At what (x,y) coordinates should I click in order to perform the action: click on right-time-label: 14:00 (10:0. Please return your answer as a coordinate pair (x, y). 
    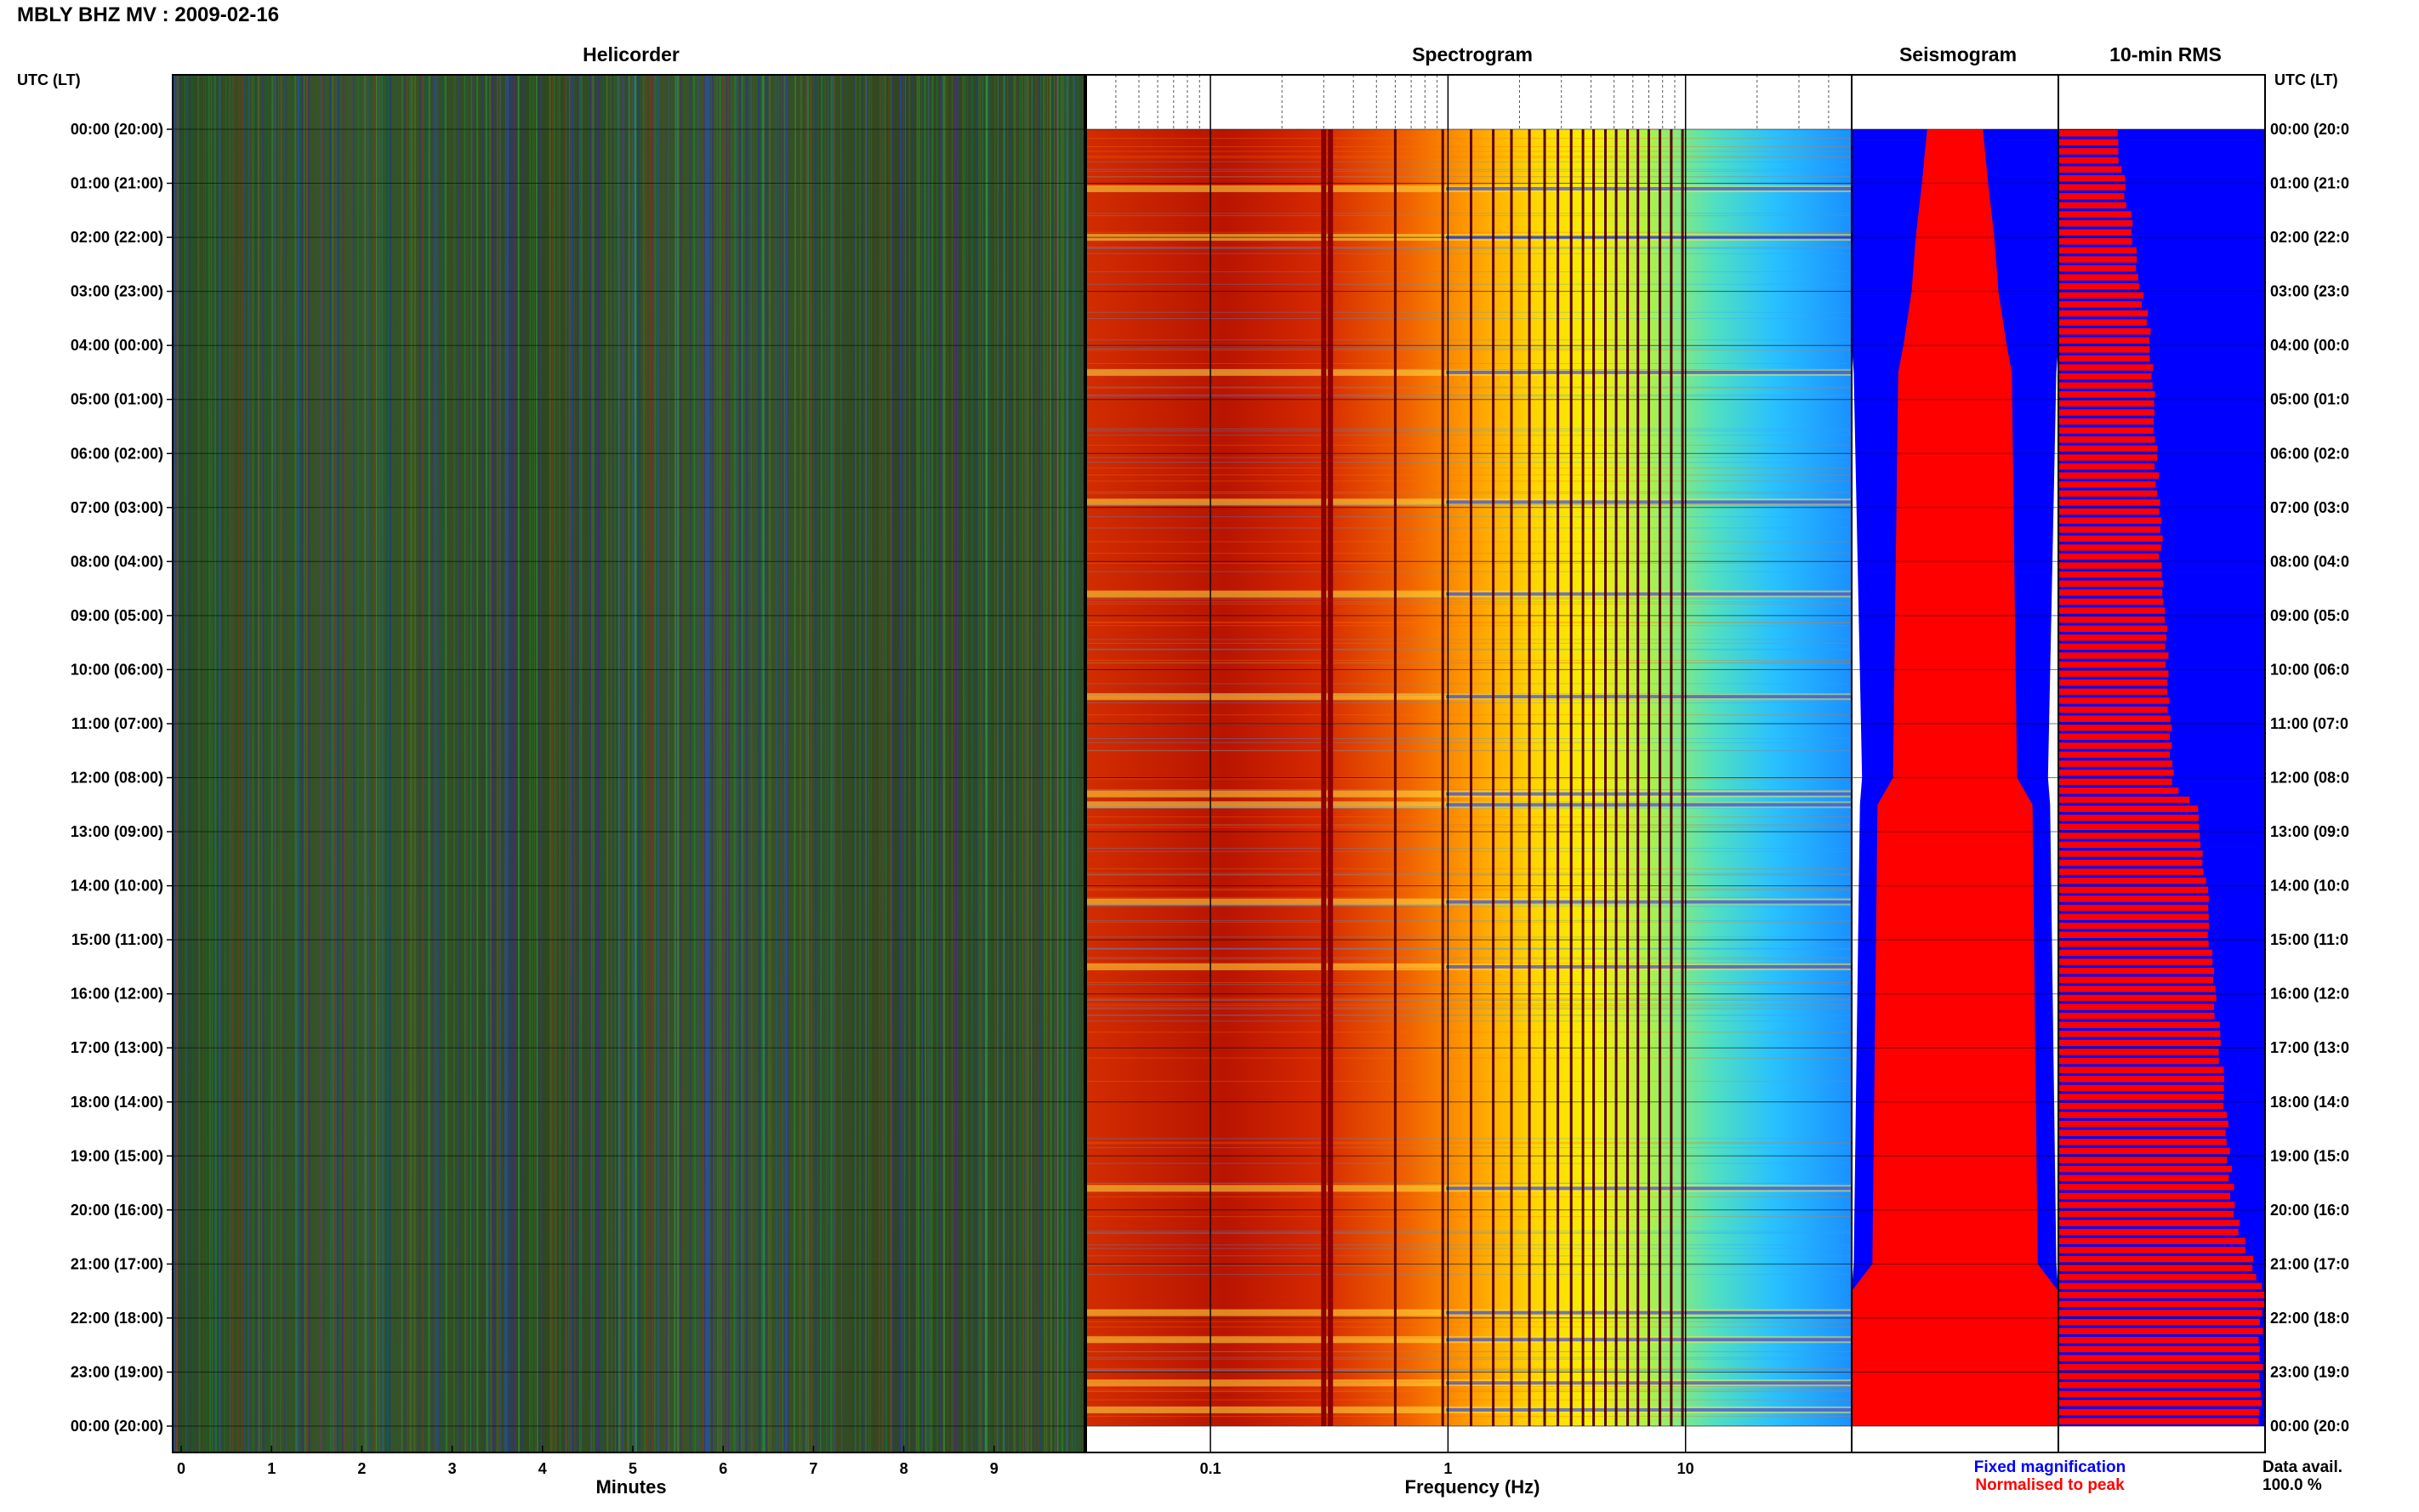
    Looking at the image, I should click on (2309, 886).